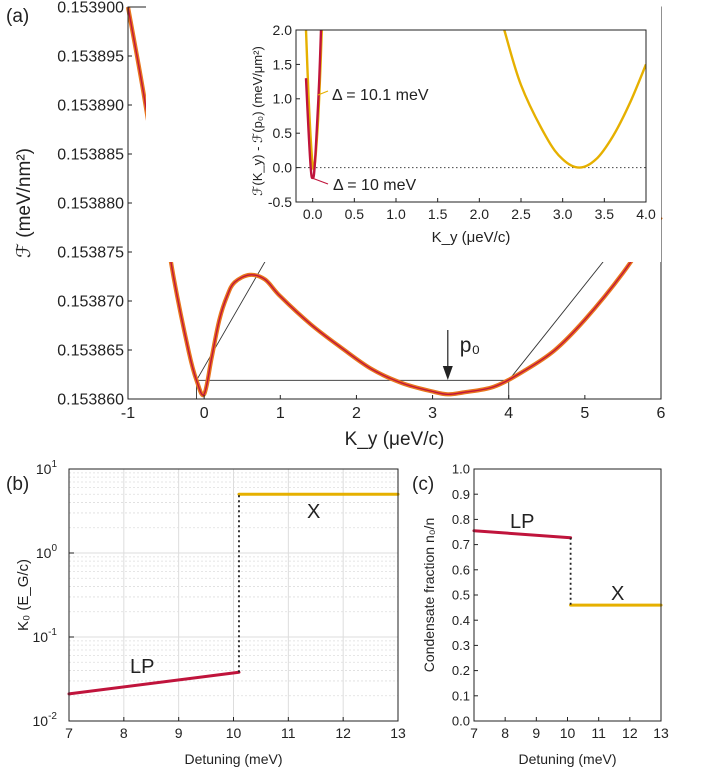  What do you see at coordinates (90, 155) in the screenshot?
I see `panel-a-ytick-label: 0.153885` at bounding box center [90, 155].